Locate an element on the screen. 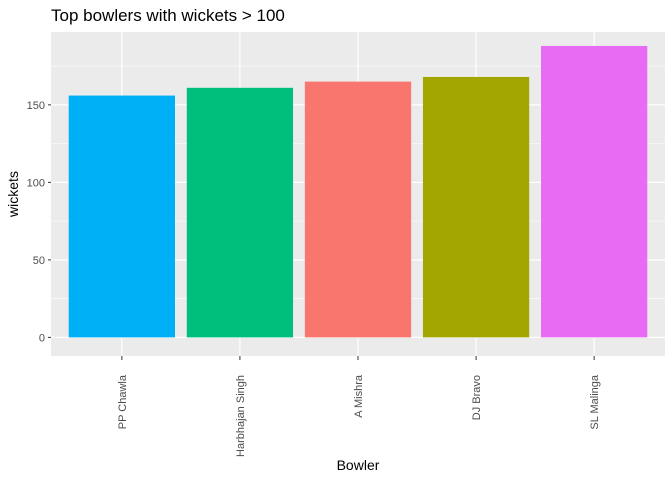 The height and width of the screenshot is (480, 672). y-axis: 0 50 100 150 is located at coordinates (39, 222).